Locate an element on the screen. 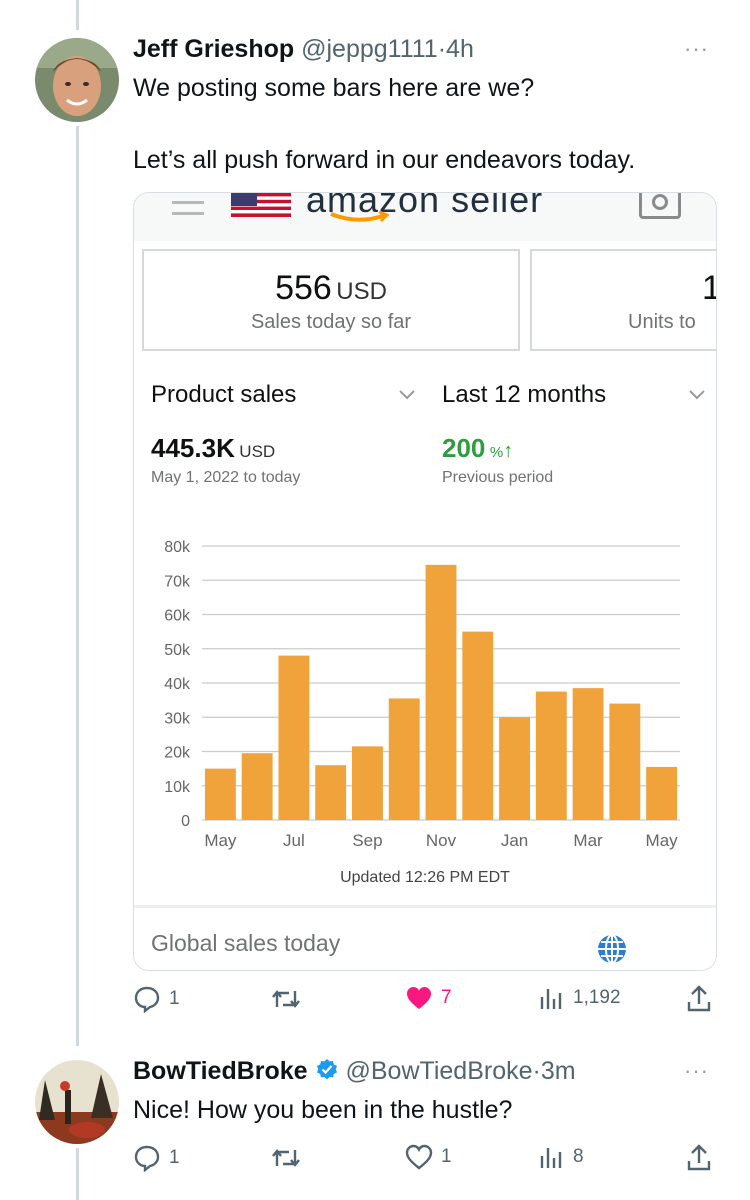 The image size is (750, 1200). y-tick-label: 70k is located at coordinates (177, 581).